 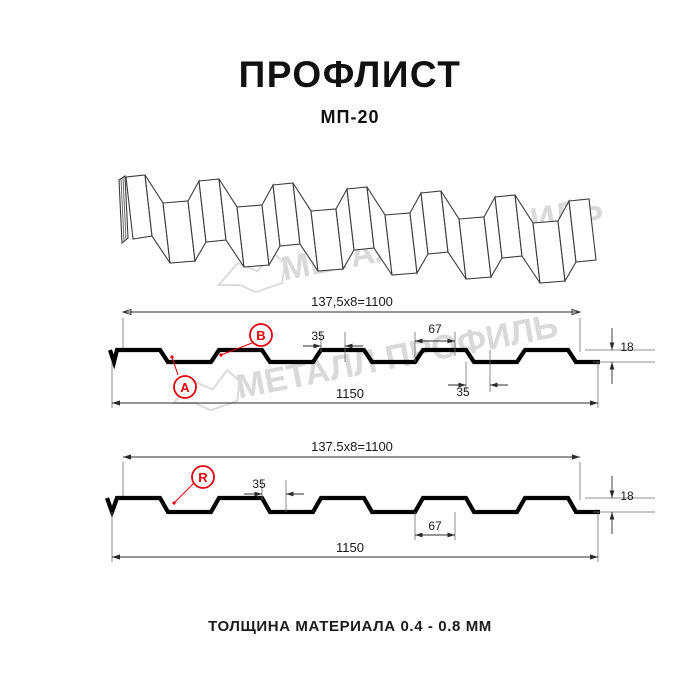 What do you see at coordinates (463, 392) in the screenshot?
I see `dim-rib-bottom-label: 35` at bounding box center [463, 392].